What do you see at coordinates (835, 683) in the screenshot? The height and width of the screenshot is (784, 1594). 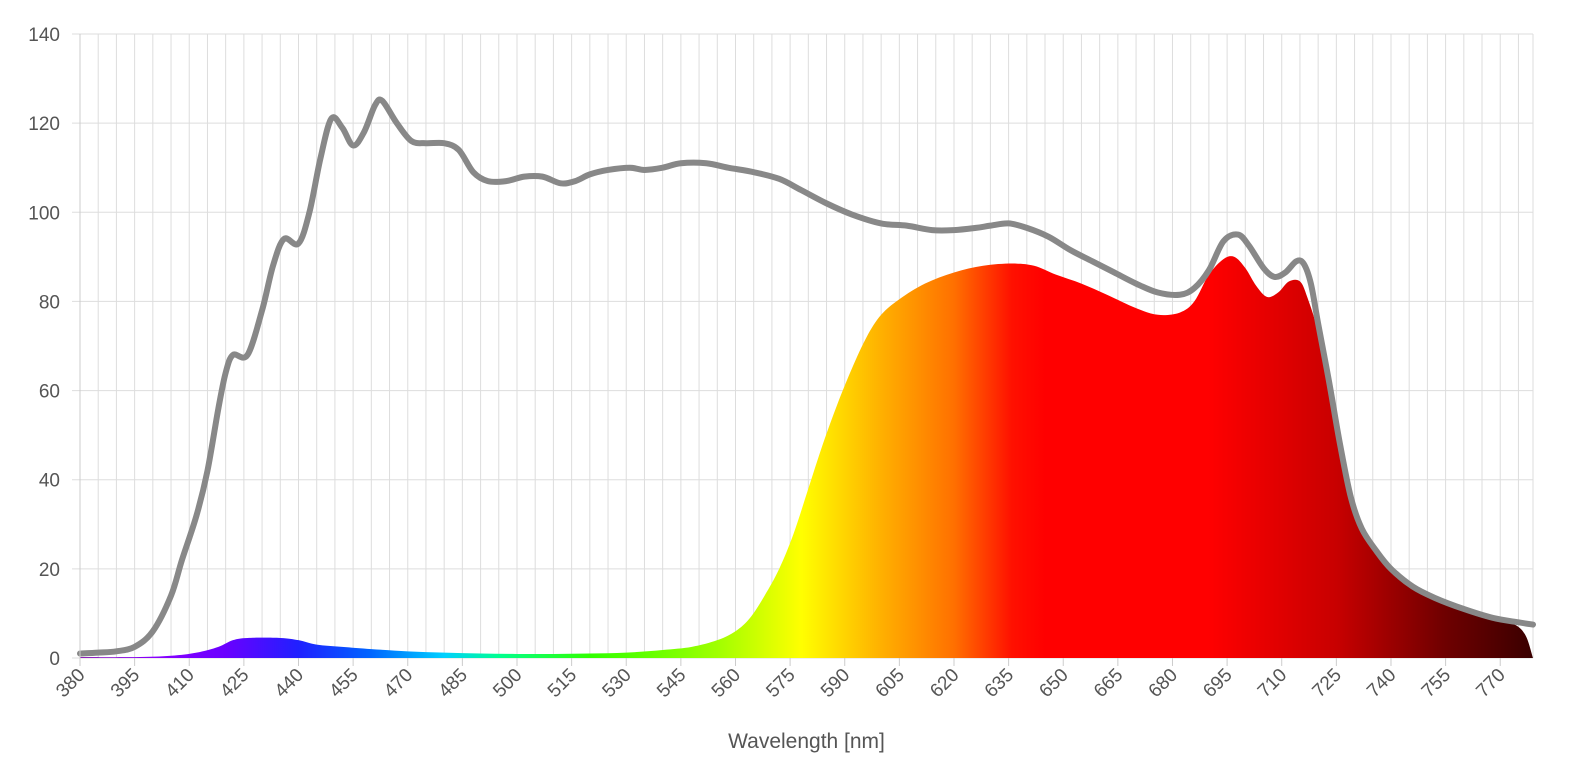 I see `x-tick-label: 590` at bounding box center [835, 683].